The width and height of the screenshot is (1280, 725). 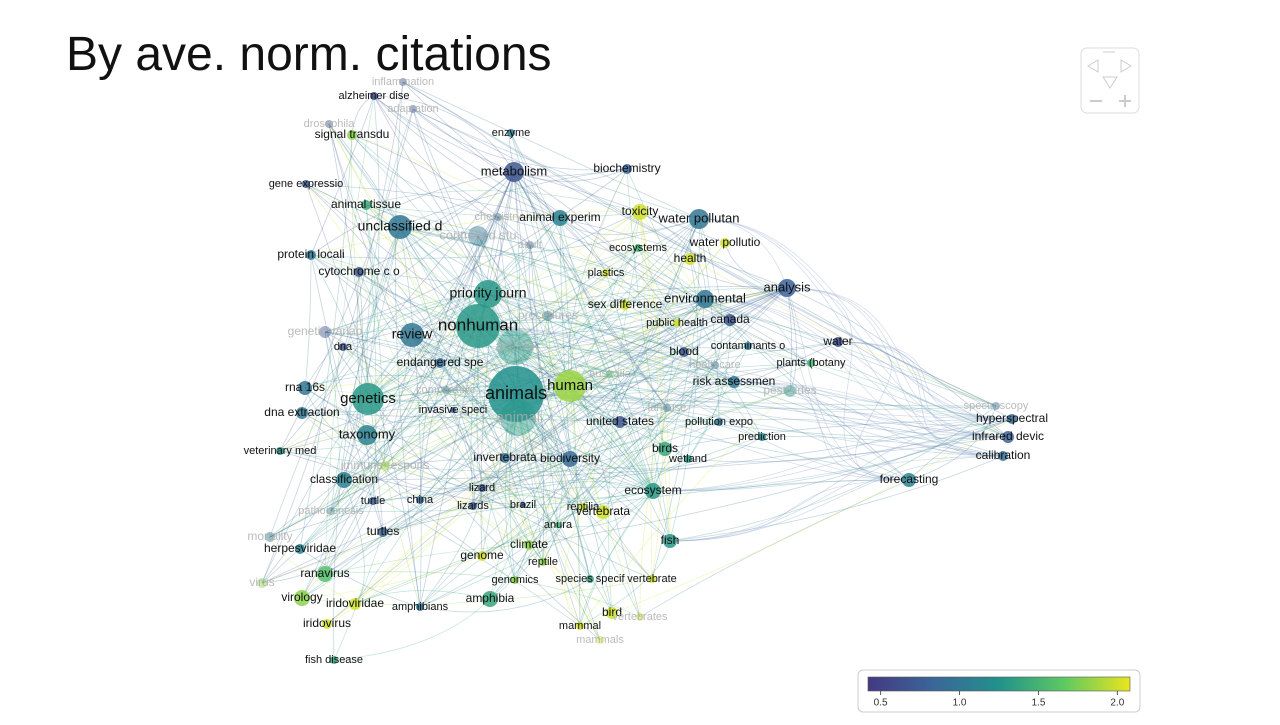 I want to click on node-label: brazil, so click(x=523, y=505).